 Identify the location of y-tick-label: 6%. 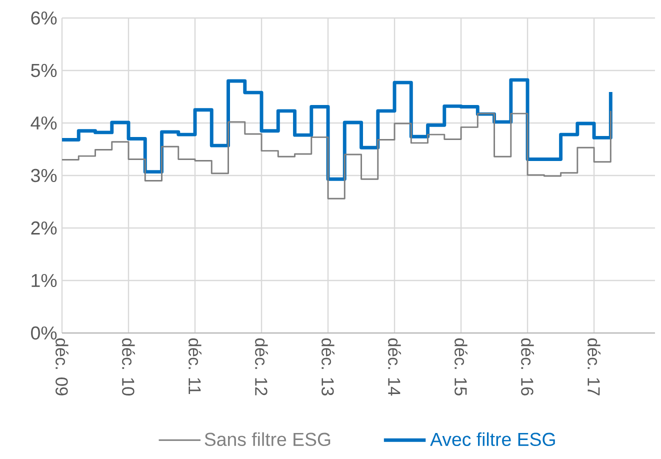
(44, 18).